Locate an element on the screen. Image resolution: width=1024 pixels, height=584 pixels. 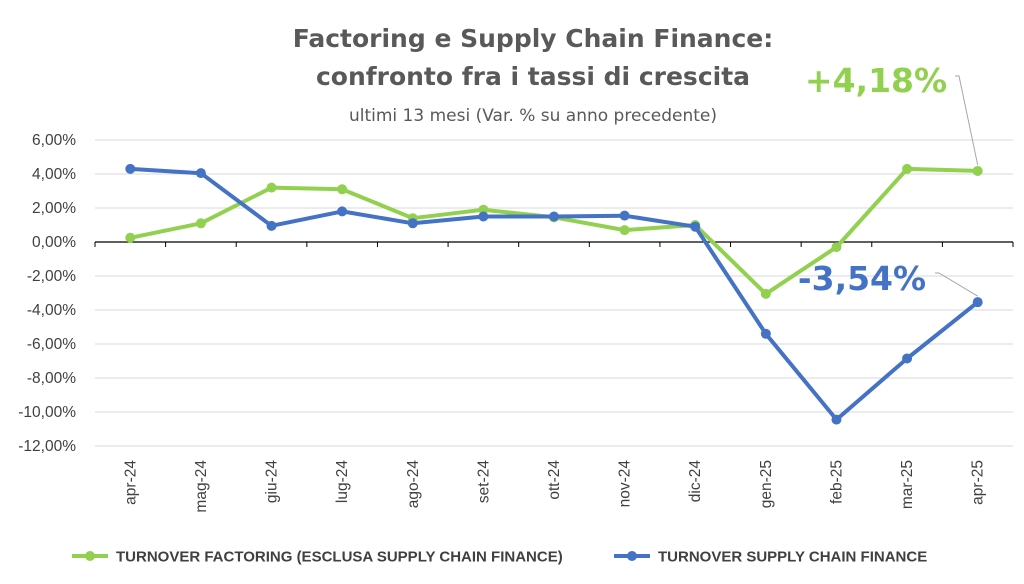
x-tick-label: ago-24 is located at coordinates (413, 484).